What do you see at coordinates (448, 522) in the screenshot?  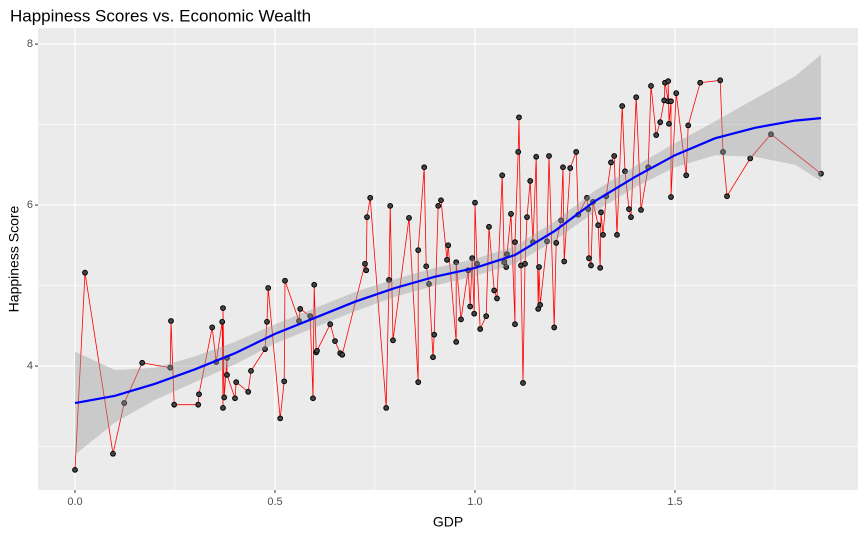 I see `x-axis-title: GDP` at bounding box center [448, 522].